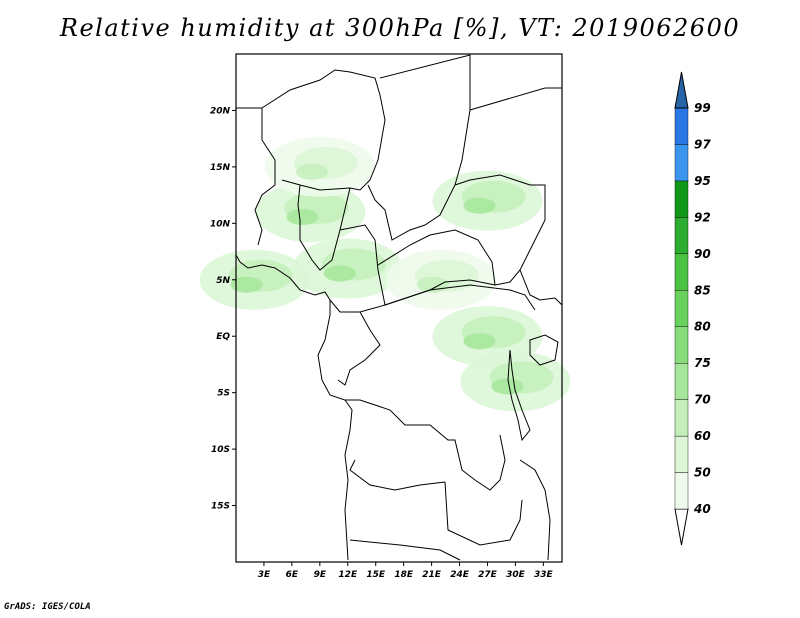 The height and width of the screenshot is (618, 800). Describe the element at coordinates (432, 575) in the screenshot. I see `lon-tick-label: 21E` at that location.